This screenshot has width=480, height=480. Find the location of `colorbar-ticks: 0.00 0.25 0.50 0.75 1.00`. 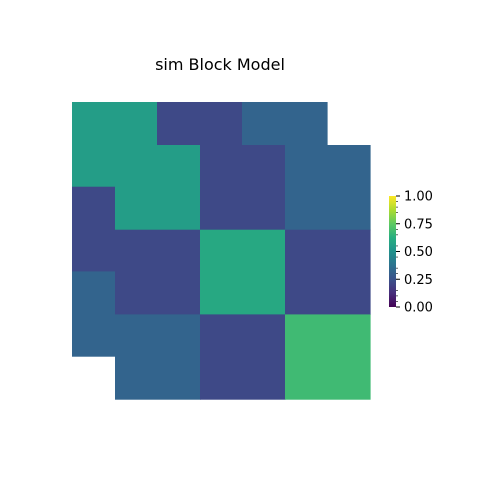

colorbar-ticks: 0.00 0.25 0.50 0.75 1.00 is located at coordinates (414, 253).